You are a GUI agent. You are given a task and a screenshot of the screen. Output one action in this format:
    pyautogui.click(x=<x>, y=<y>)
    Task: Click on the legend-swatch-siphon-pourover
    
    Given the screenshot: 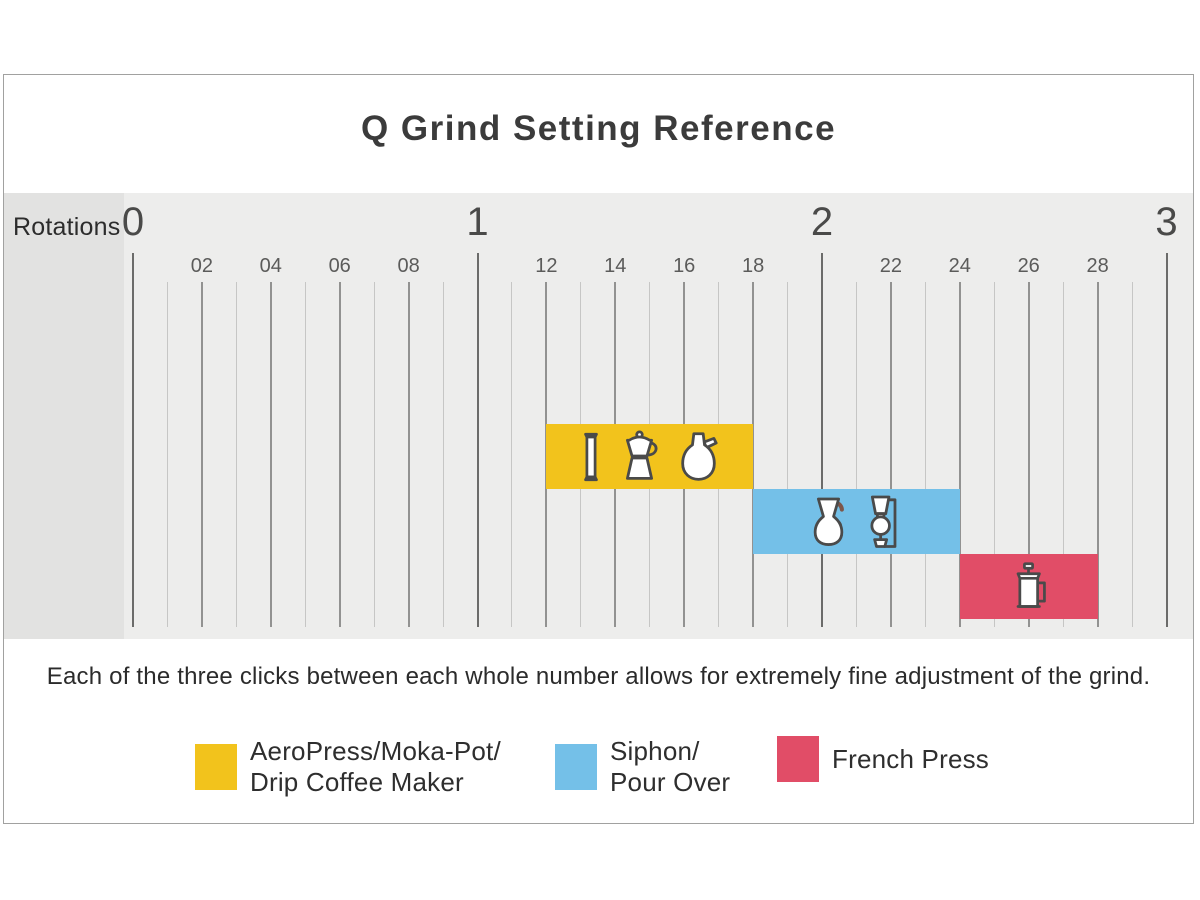 What is the action you would take?
    pyautogui.click(x=576, y=767)
    